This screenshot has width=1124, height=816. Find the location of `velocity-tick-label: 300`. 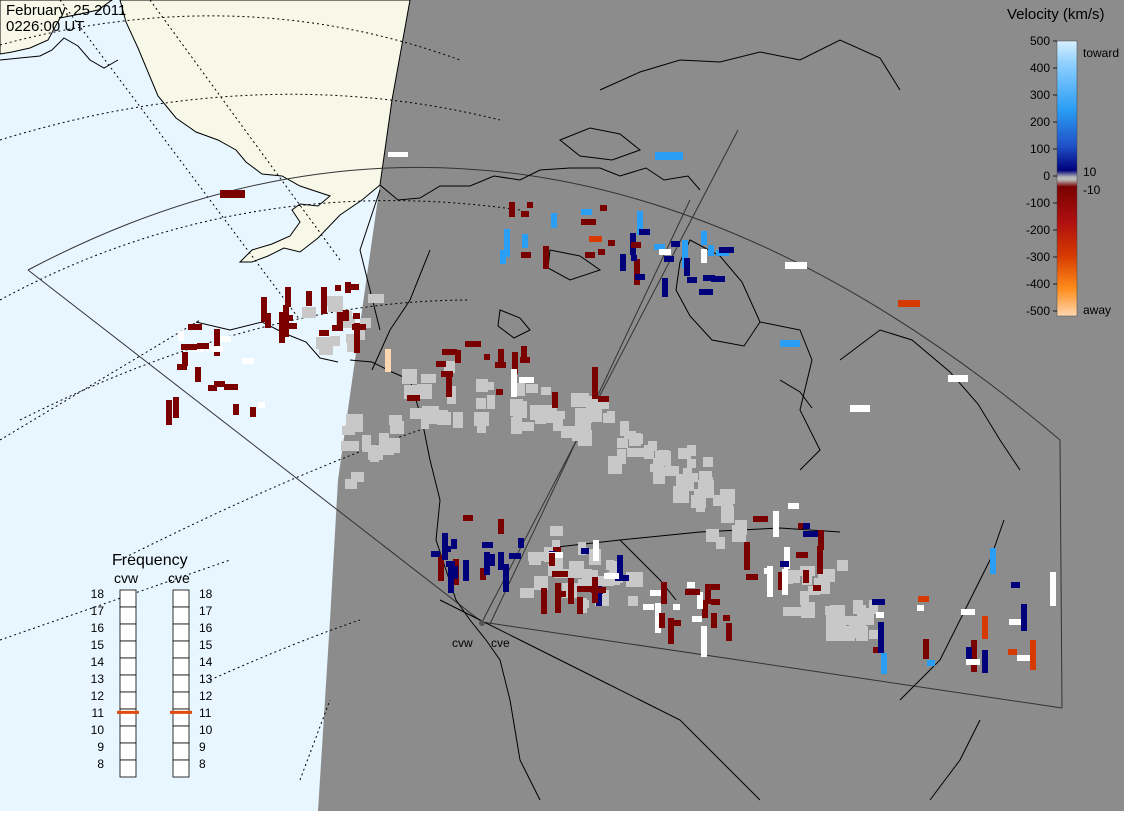

velocity-tick-label: 300 is located at coordinates (1040, 95).